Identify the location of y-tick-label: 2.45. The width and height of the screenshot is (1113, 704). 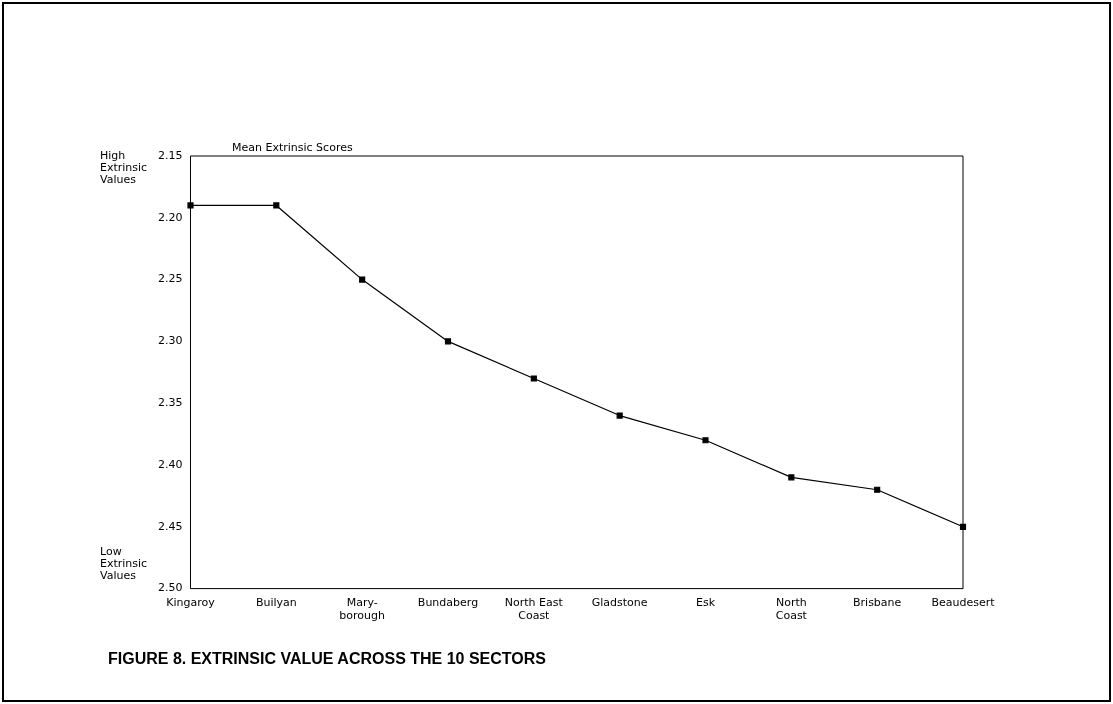
(170, 526).